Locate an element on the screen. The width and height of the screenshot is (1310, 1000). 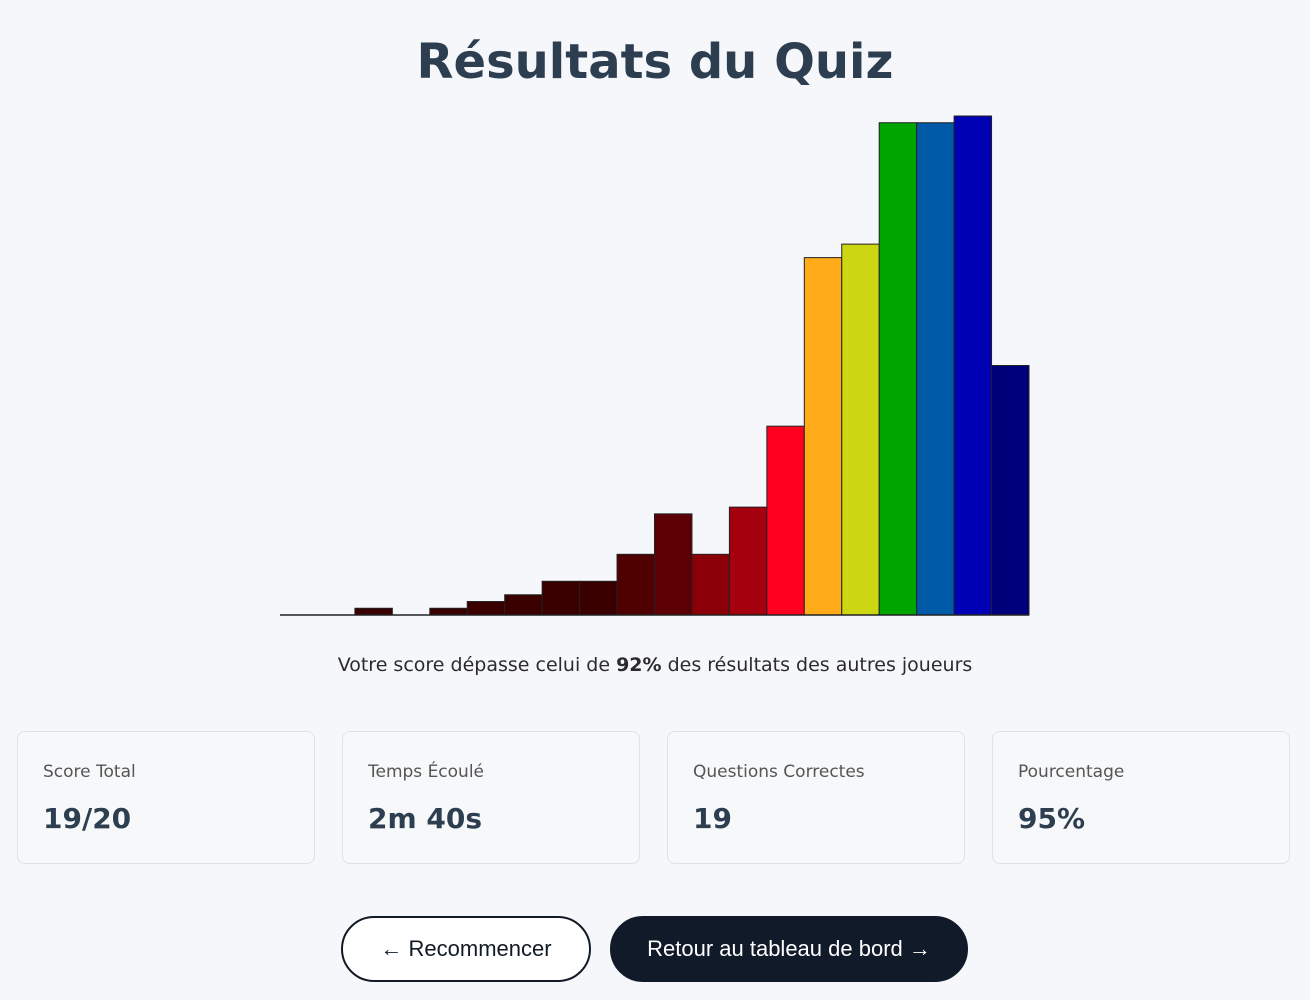
stat-value: 2m 40s is located at coordinates (425, 818).